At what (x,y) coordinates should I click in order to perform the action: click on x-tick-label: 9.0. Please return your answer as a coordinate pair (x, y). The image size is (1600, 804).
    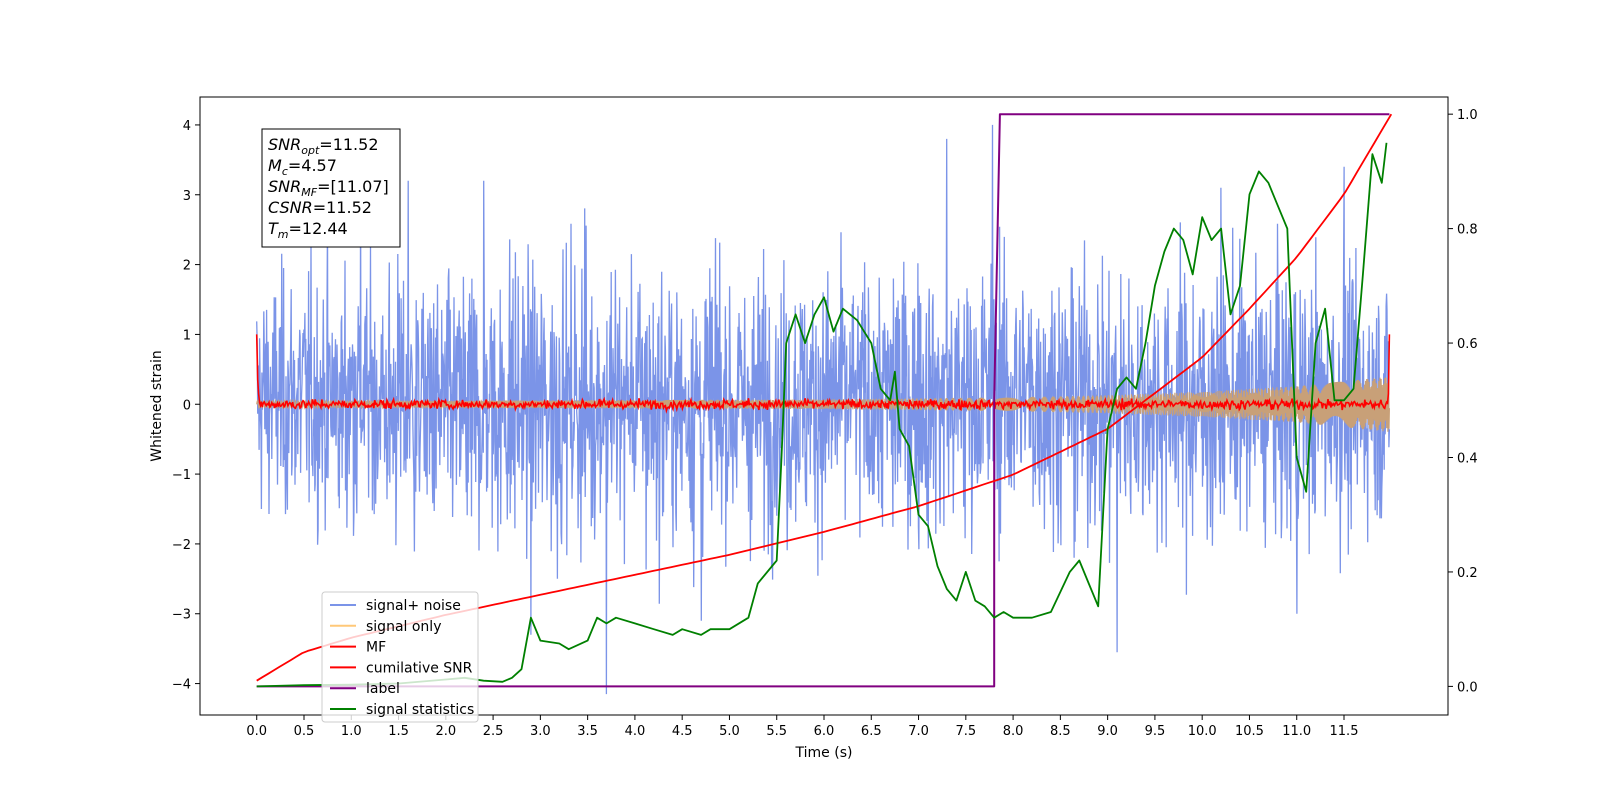
    Looking at the image, I should click on (1107, 731).